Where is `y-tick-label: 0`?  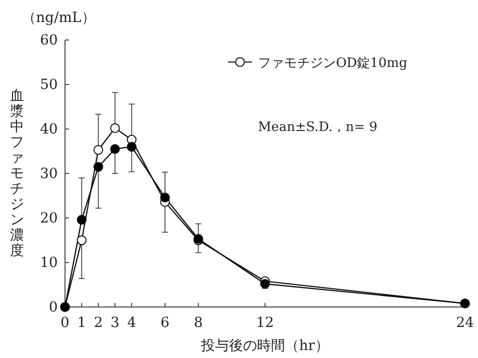 y-tick-label: 0 is located at coordinates (53, 307).